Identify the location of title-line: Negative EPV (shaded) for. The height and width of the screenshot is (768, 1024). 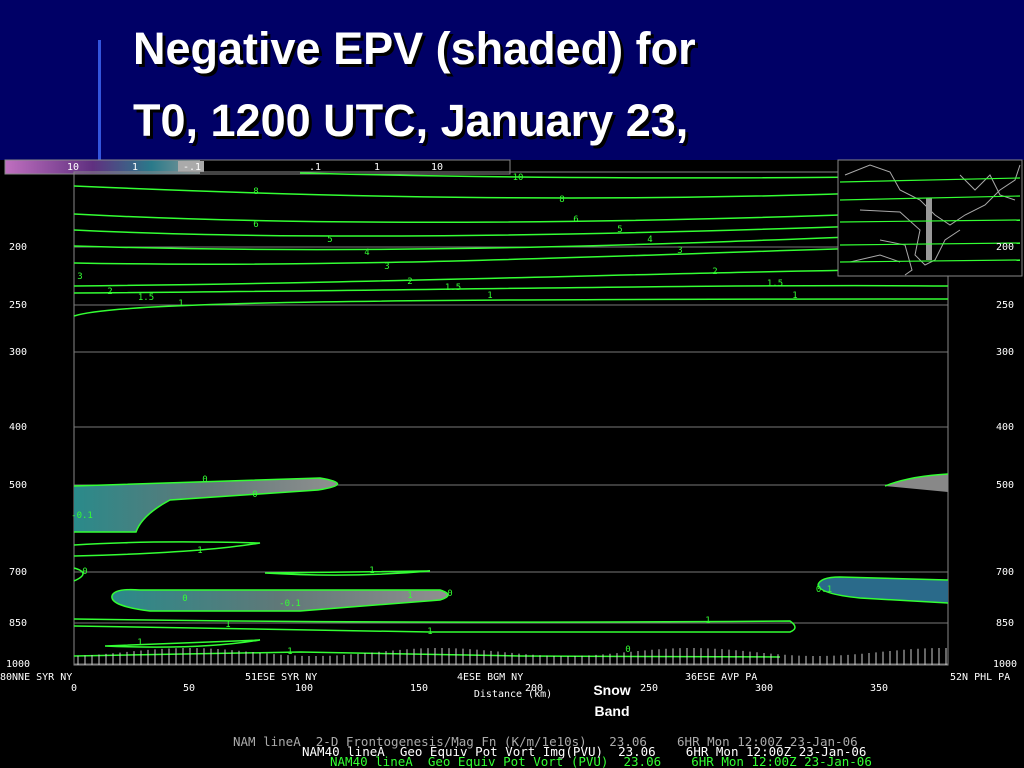
(414, 48).